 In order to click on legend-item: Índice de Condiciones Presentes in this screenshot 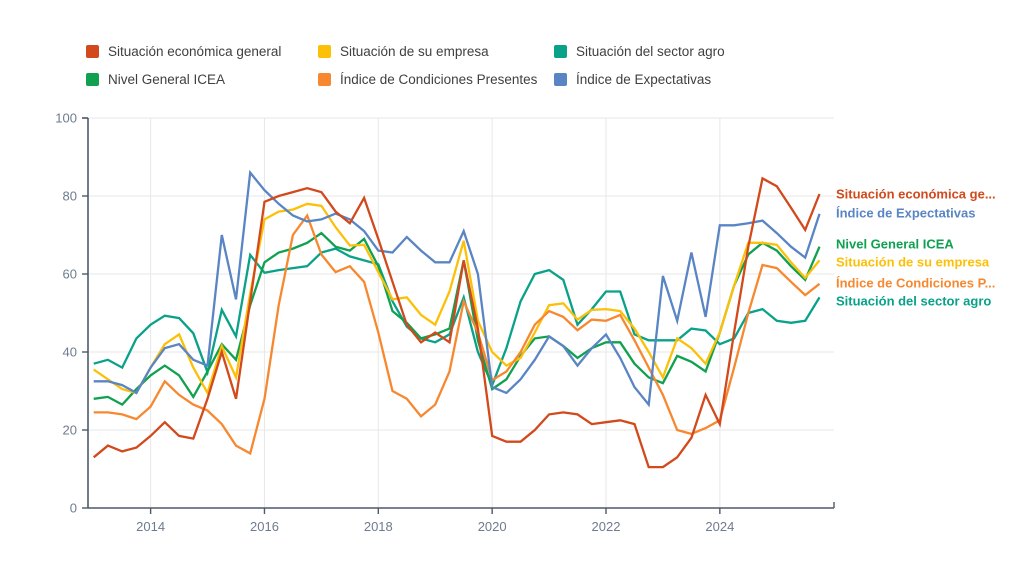, I will do `click(436, 79)`.